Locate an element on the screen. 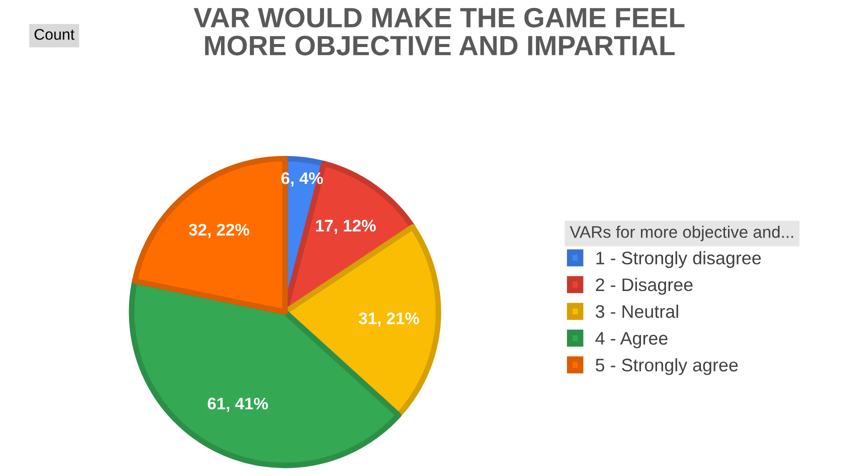  legend-label: 2 - Disagree is located at coordinates (644, 286).